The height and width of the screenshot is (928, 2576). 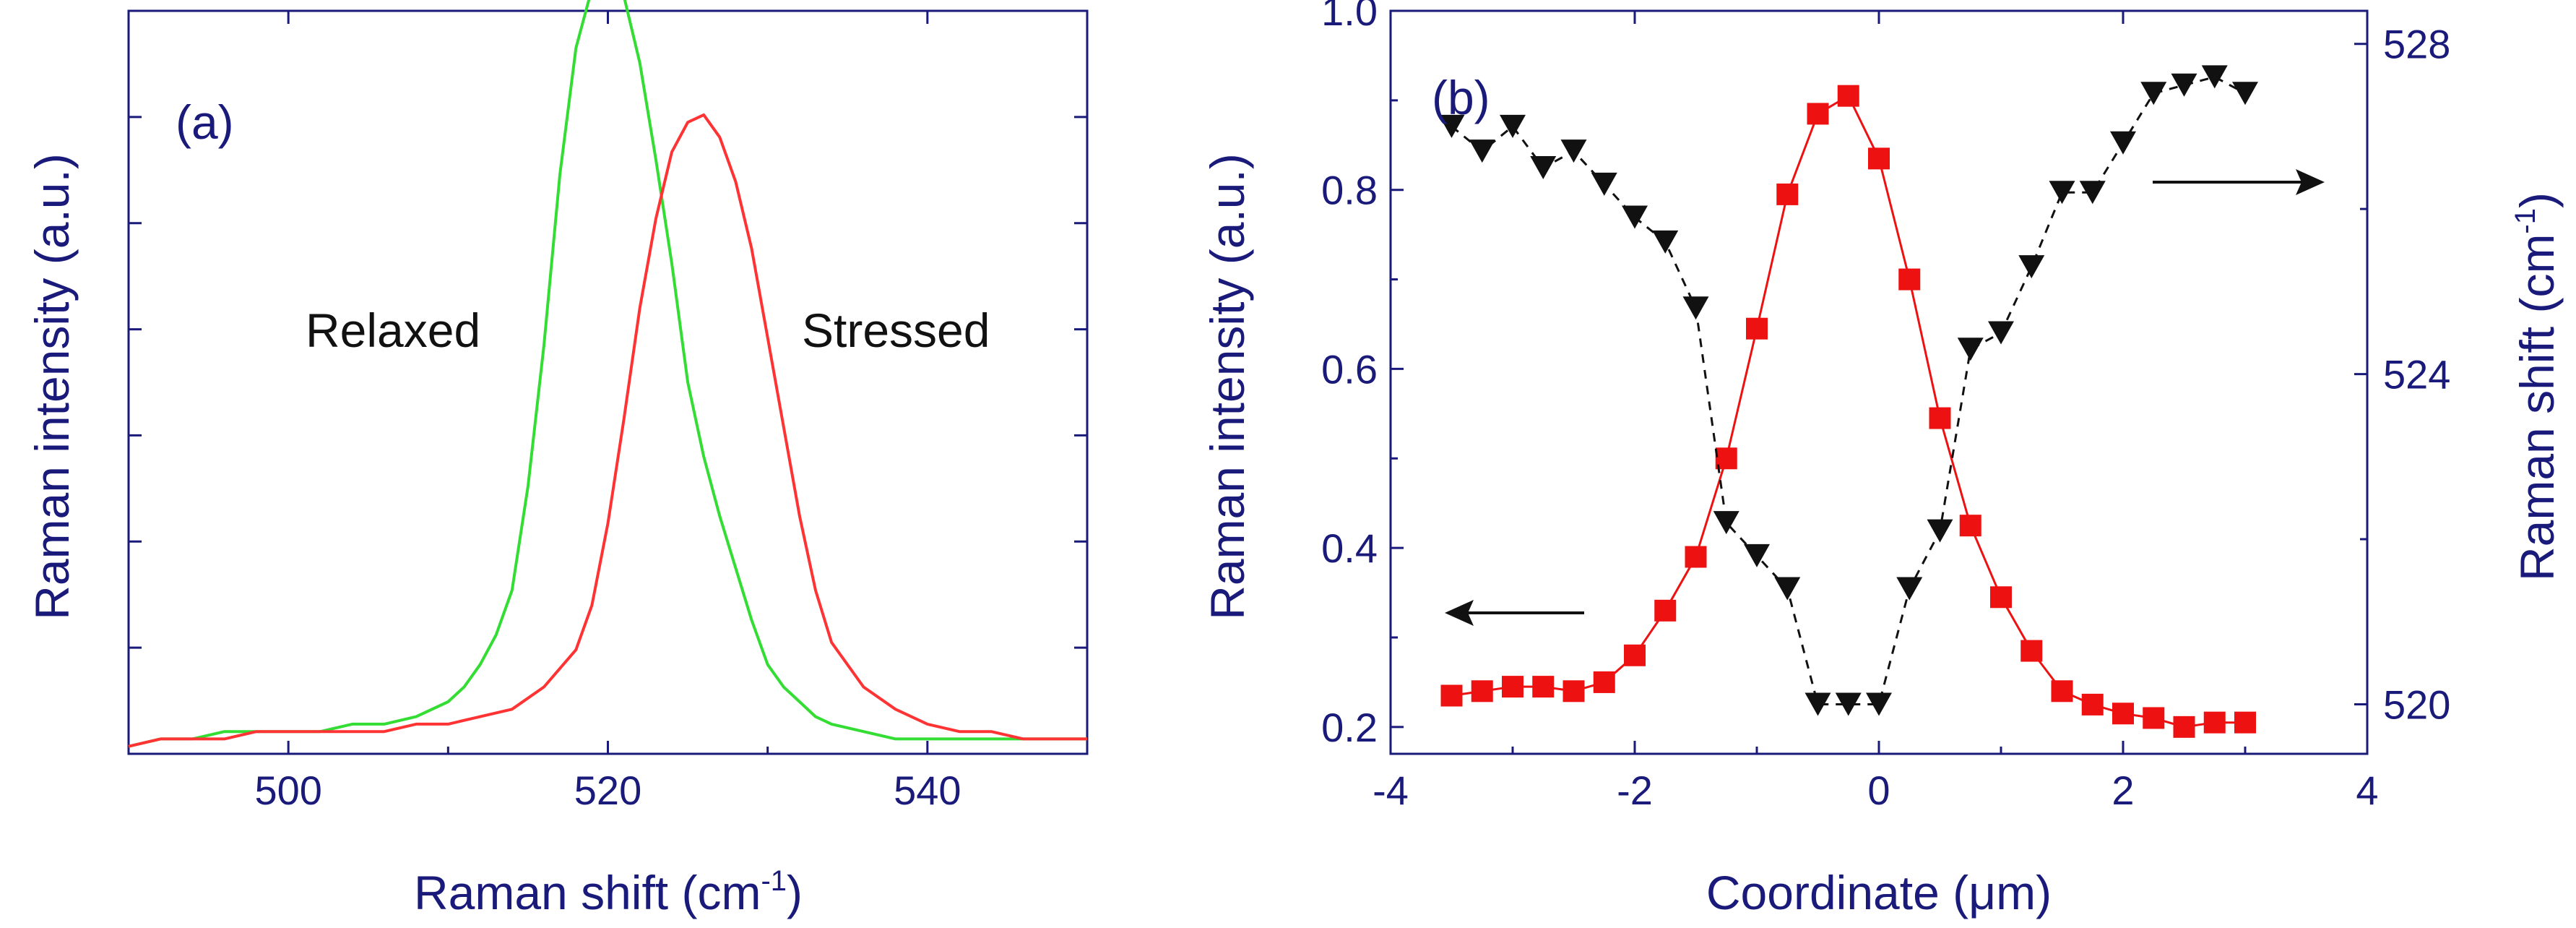 I want to click on panel-b-x-axis-label: Coordinate (μm), so click(x=1879, y=892).